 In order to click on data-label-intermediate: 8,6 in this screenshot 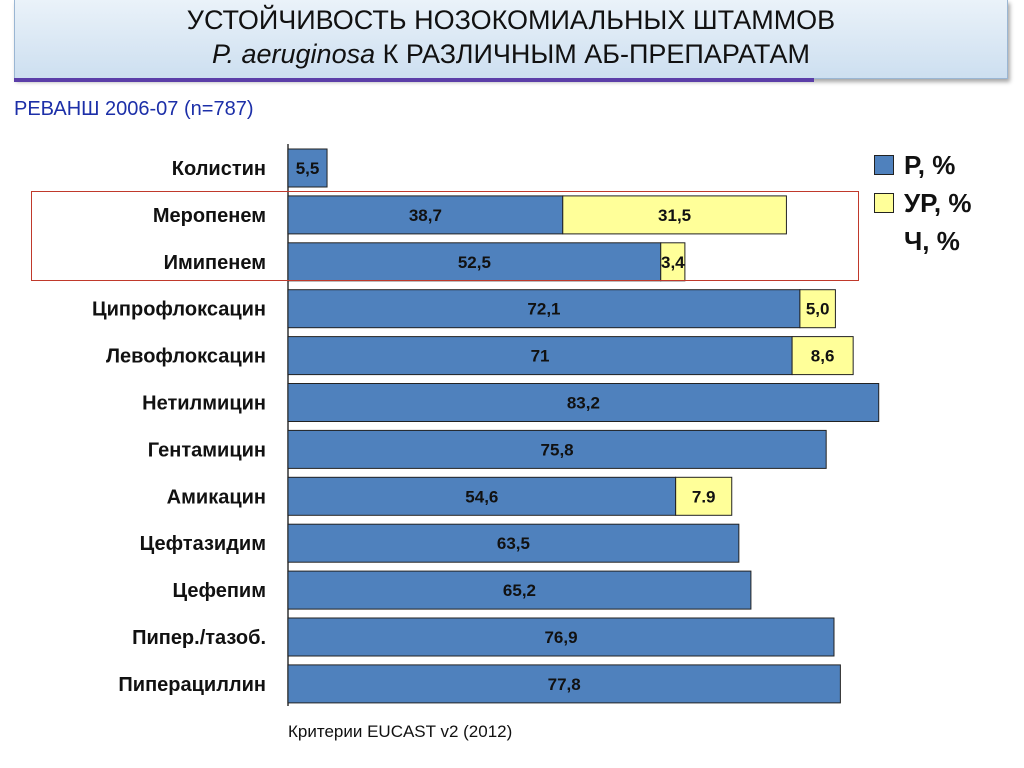, I will do `click(823, 356)`.